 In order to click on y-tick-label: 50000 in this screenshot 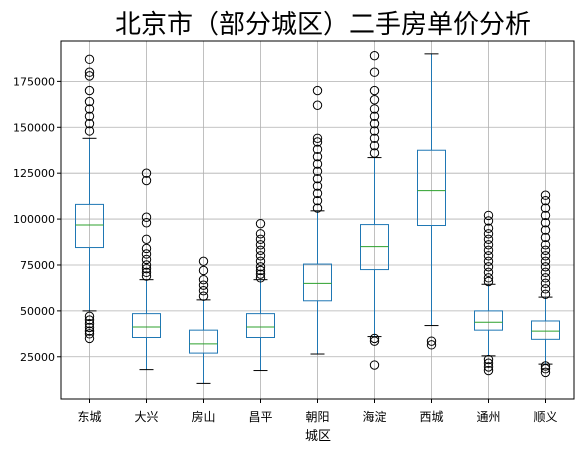, I will do `click(37, 311)`.